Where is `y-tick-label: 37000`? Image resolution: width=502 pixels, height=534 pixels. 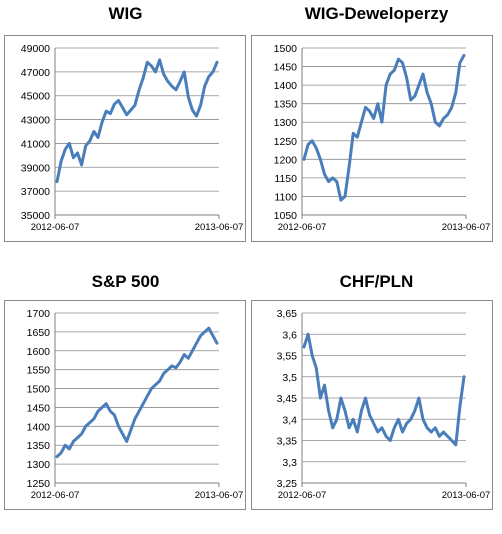
y-tick-label: 37000 is located at coordinates (35, 192).